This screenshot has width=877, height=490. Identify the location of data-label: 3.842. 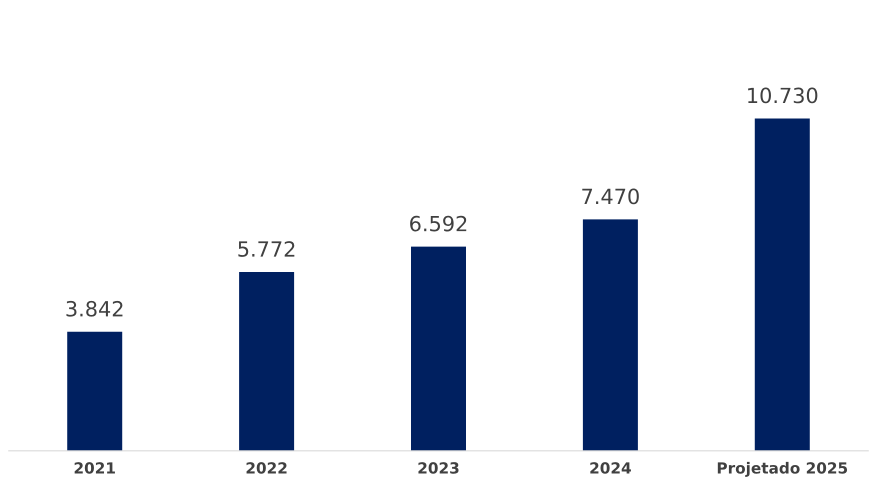
(94, 308).